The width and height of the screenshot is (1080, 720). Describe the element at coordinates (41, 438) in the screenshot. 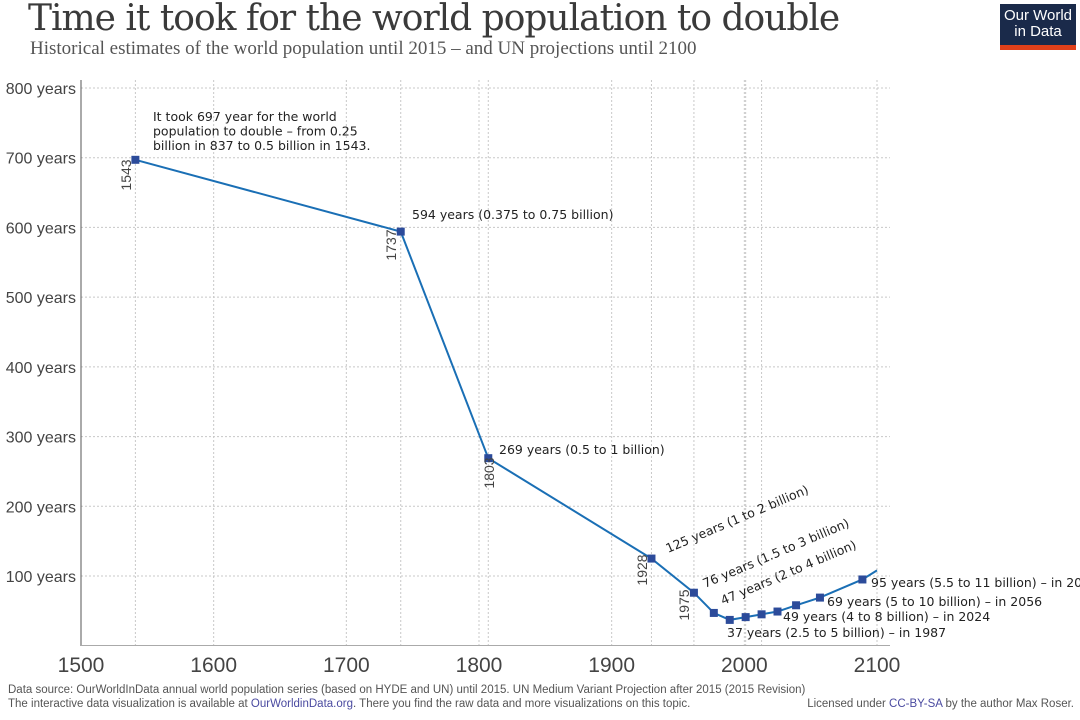

I see `y-tick-label: 300 years` at that location.